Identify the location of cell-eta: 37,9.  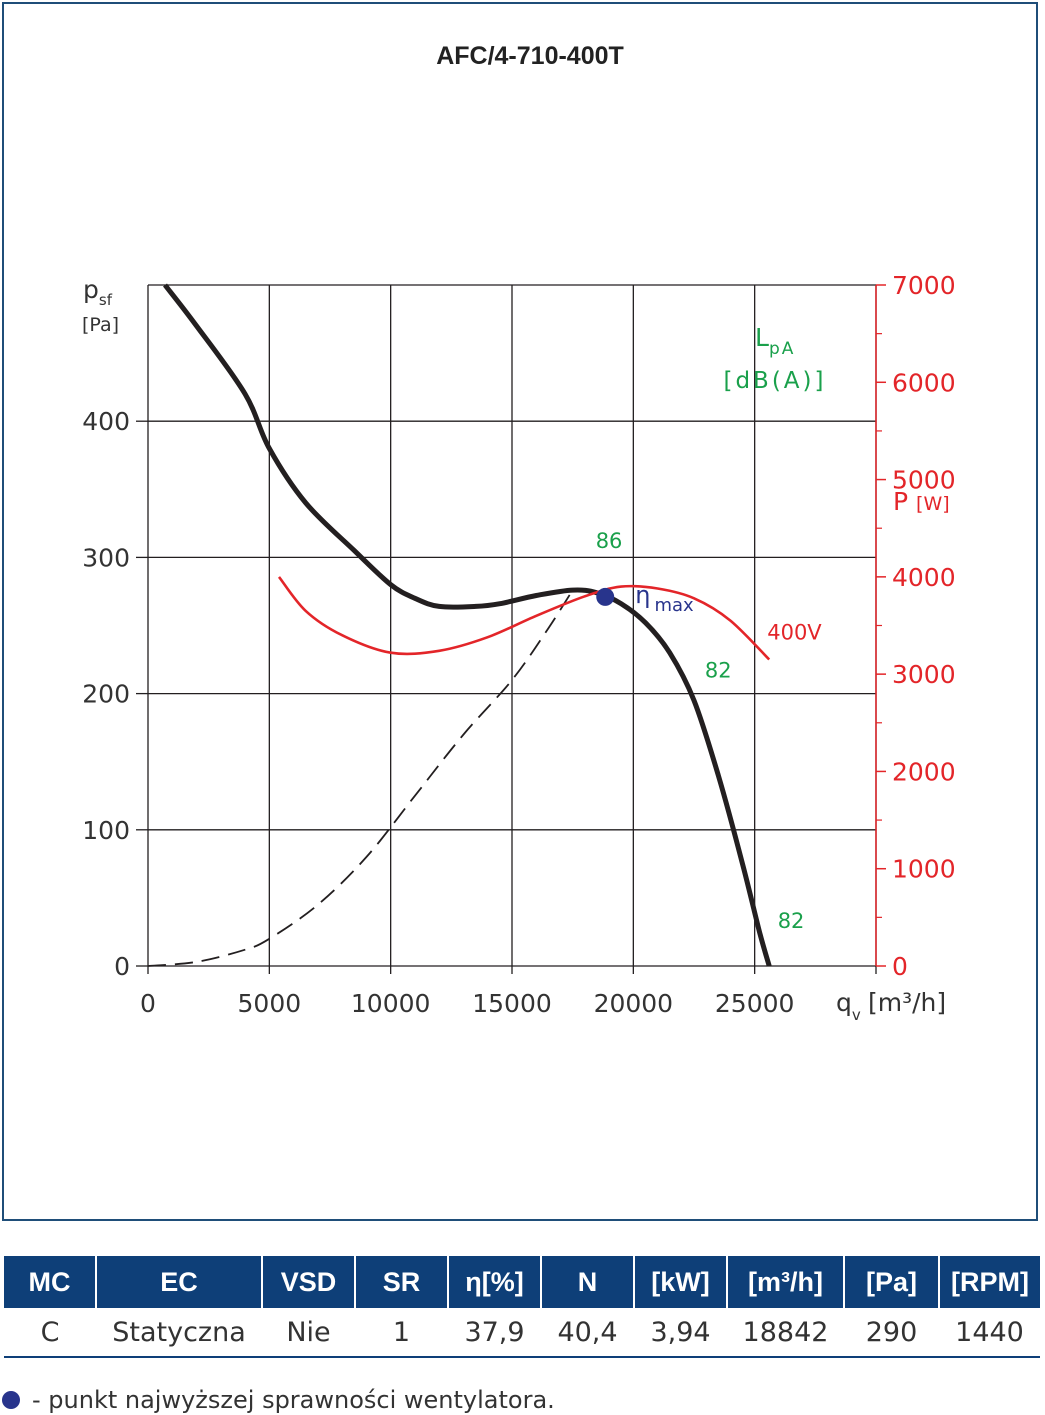
(494, 1333).